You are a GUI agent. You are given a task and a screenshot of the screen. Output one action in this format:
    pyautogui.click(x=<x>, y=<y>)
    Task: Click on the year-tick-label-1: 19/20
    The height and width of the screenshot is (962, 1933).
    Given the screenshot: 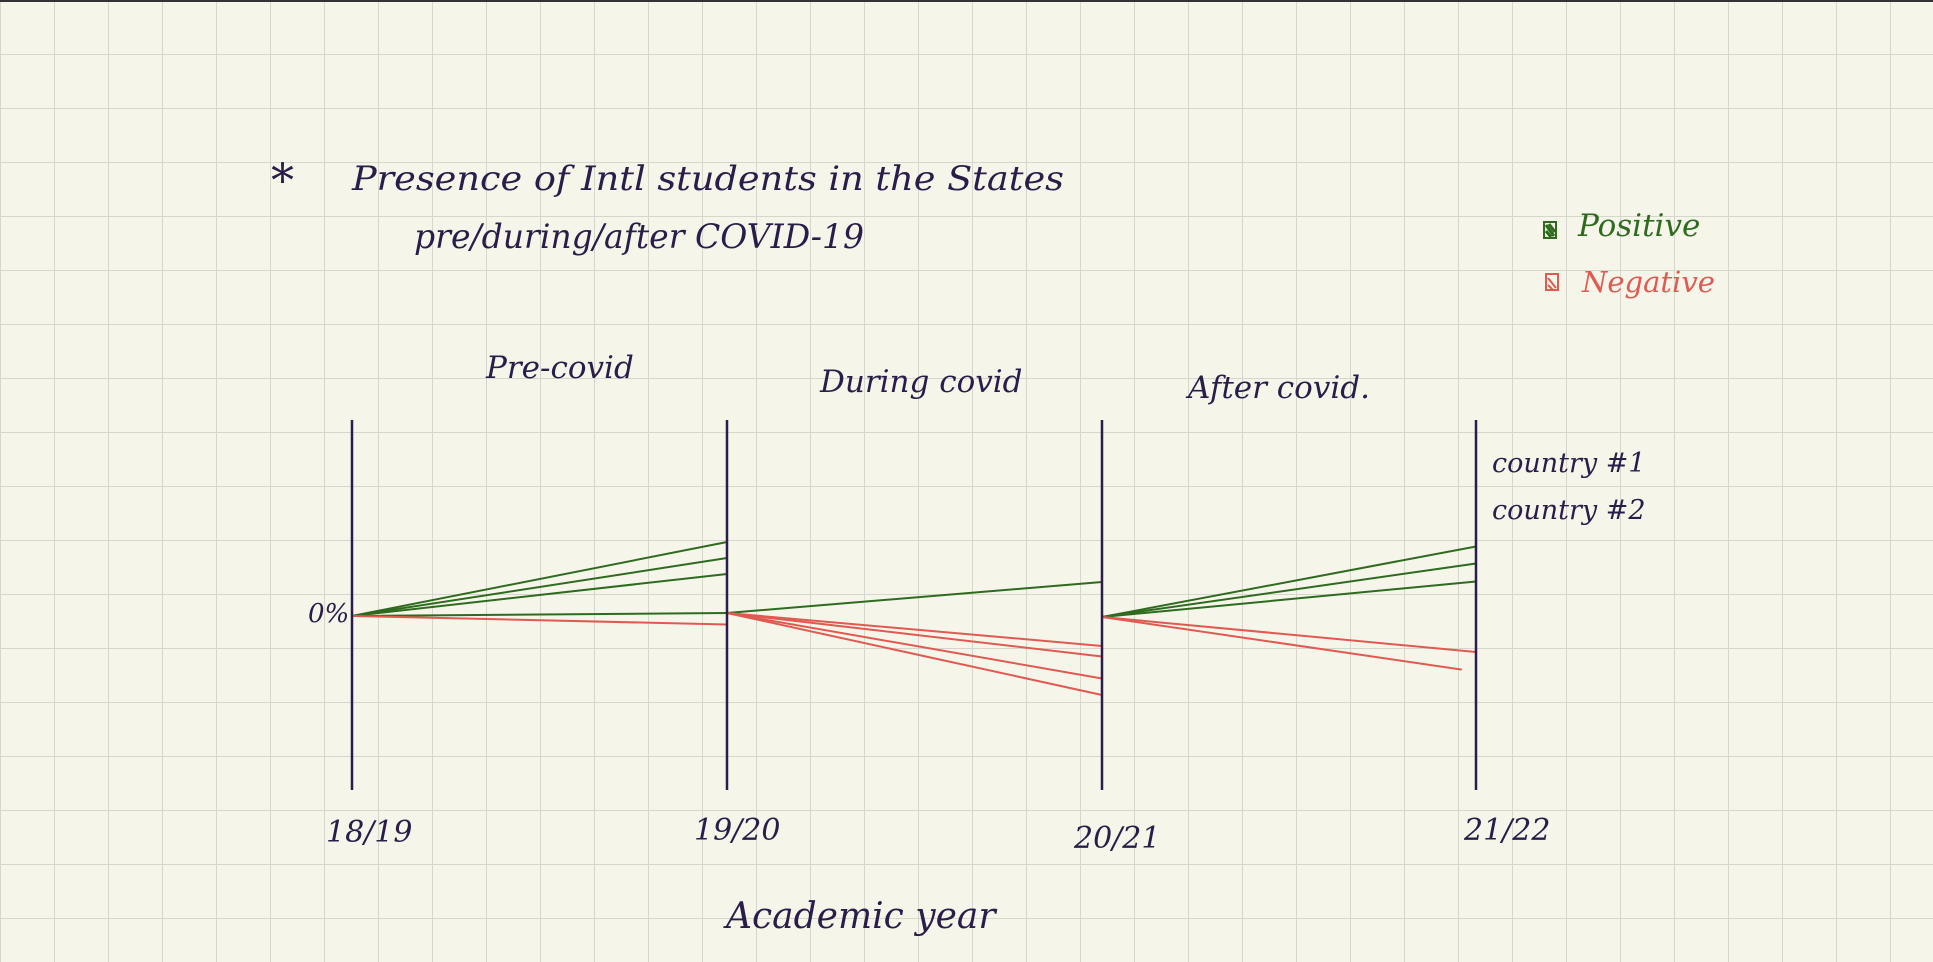 What is the action you would take?
    pyautogui.click(x=737, y=830)
    